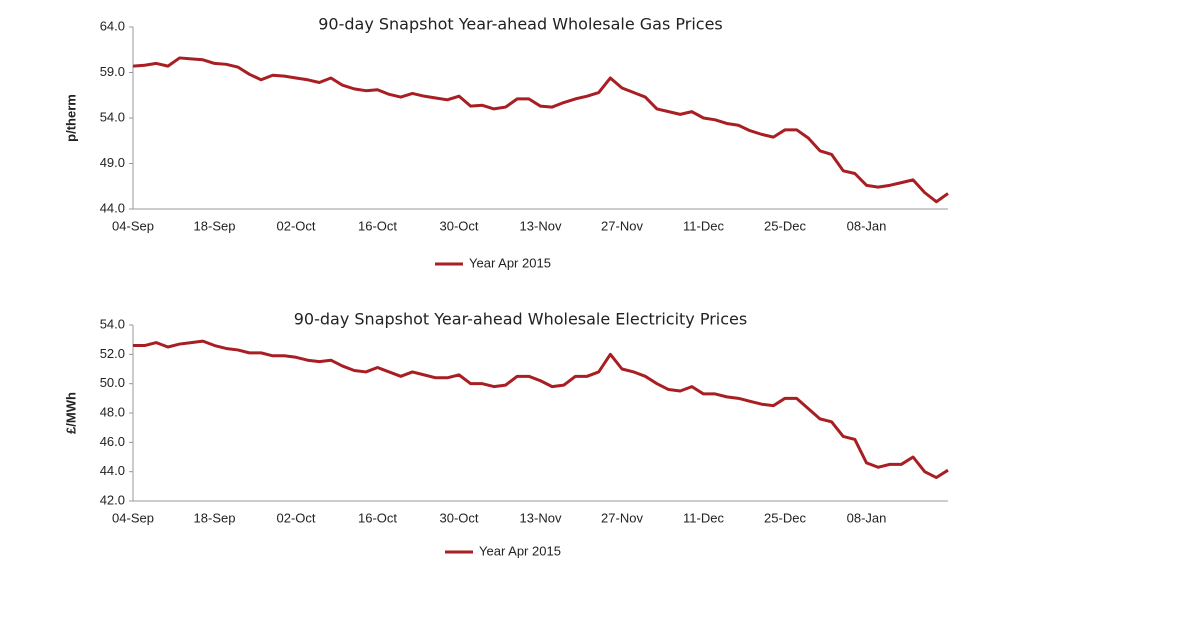 Image resolution: width=1203 pixels, height=634 pixels. Describe the element at coordinates (70, 413) in the screenshot. I see `y-axis-label: £/MWh` at that location.